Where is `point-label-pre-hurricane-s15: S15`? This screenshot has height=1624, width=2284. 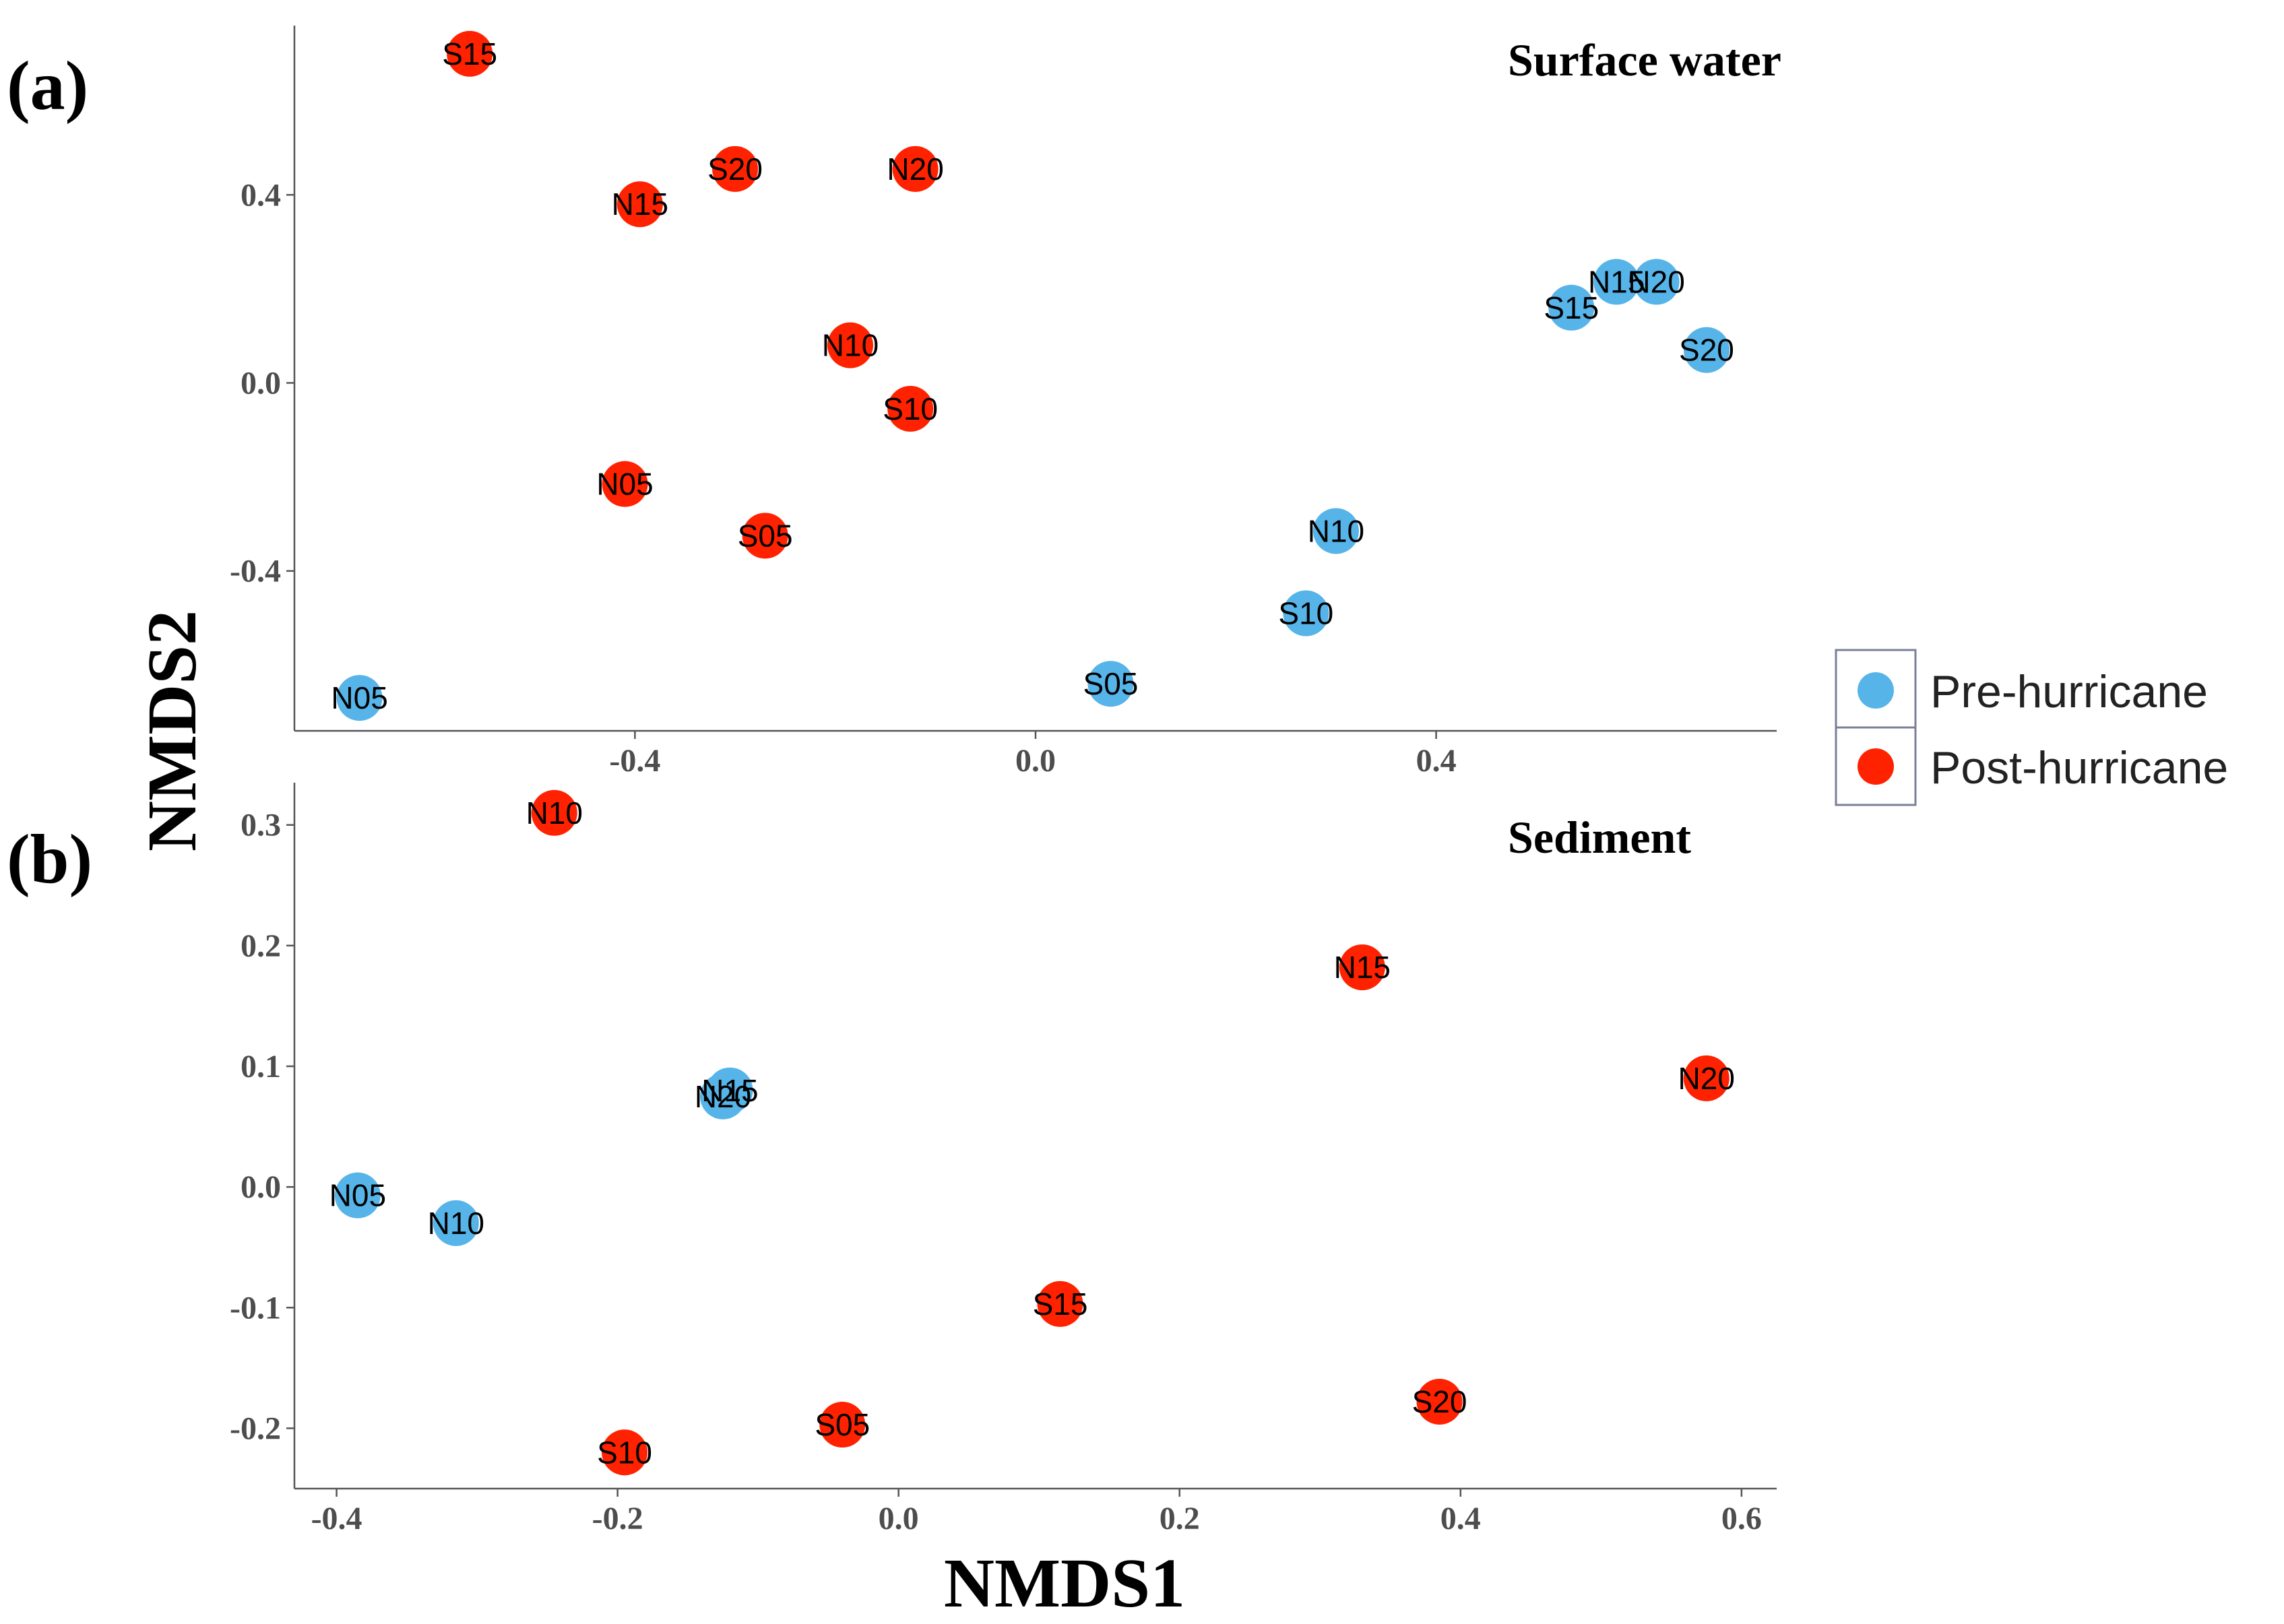
point-label-pre-hurricane-s15: S15 is located at coordinates (1571, 307).